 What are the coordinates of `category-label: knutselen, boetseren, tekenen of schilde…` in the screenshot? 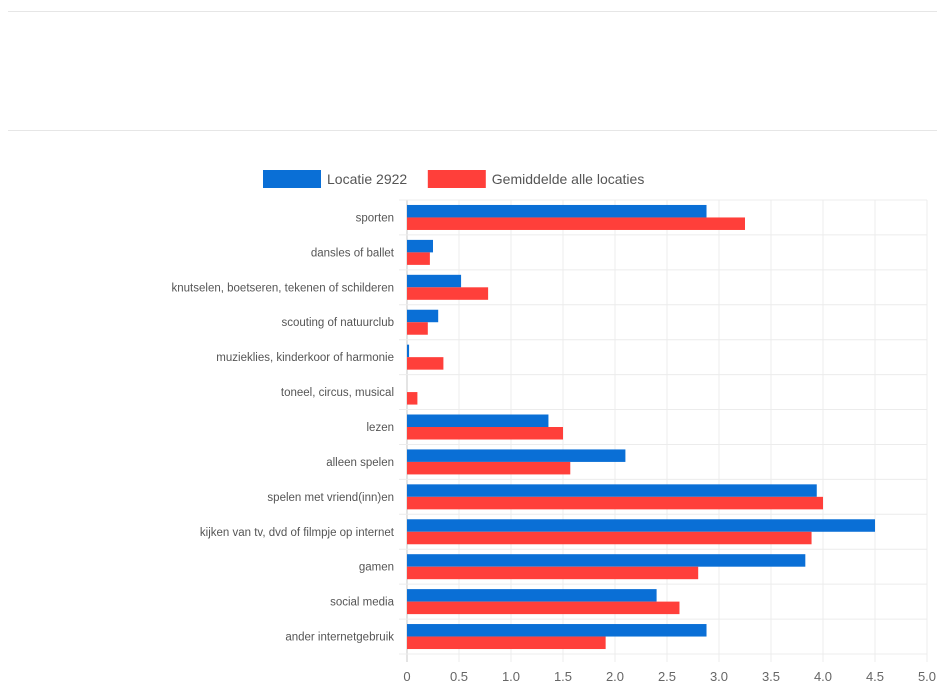 It's located at (283, 288).